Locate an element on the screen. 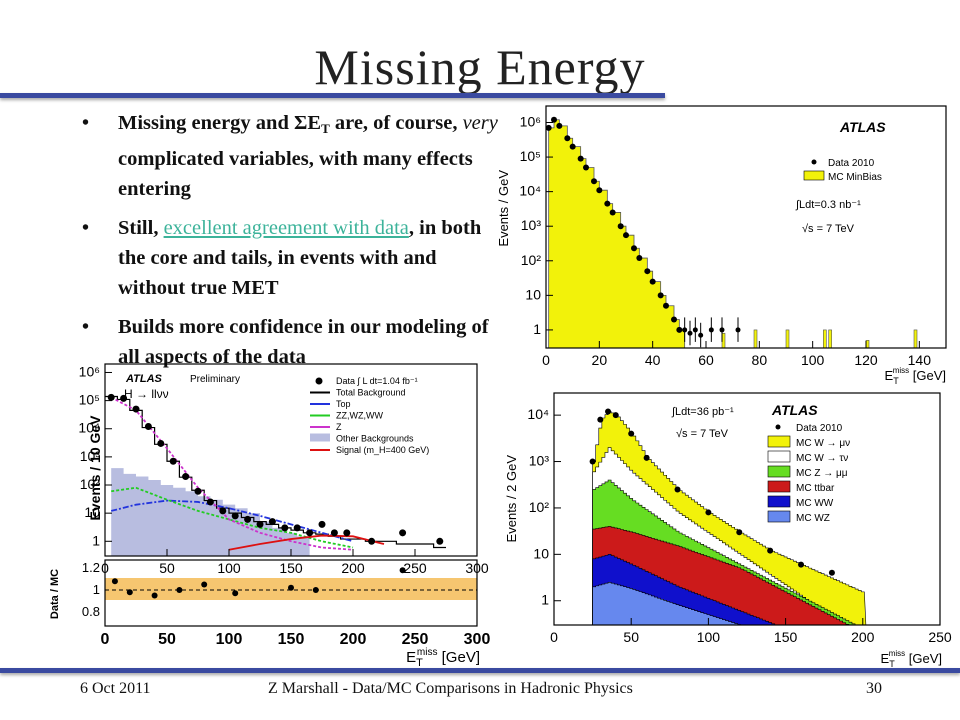 The width and height of the screenshot is (960, 720). other-backgrounds-fill is located at coordinates (210, 512).